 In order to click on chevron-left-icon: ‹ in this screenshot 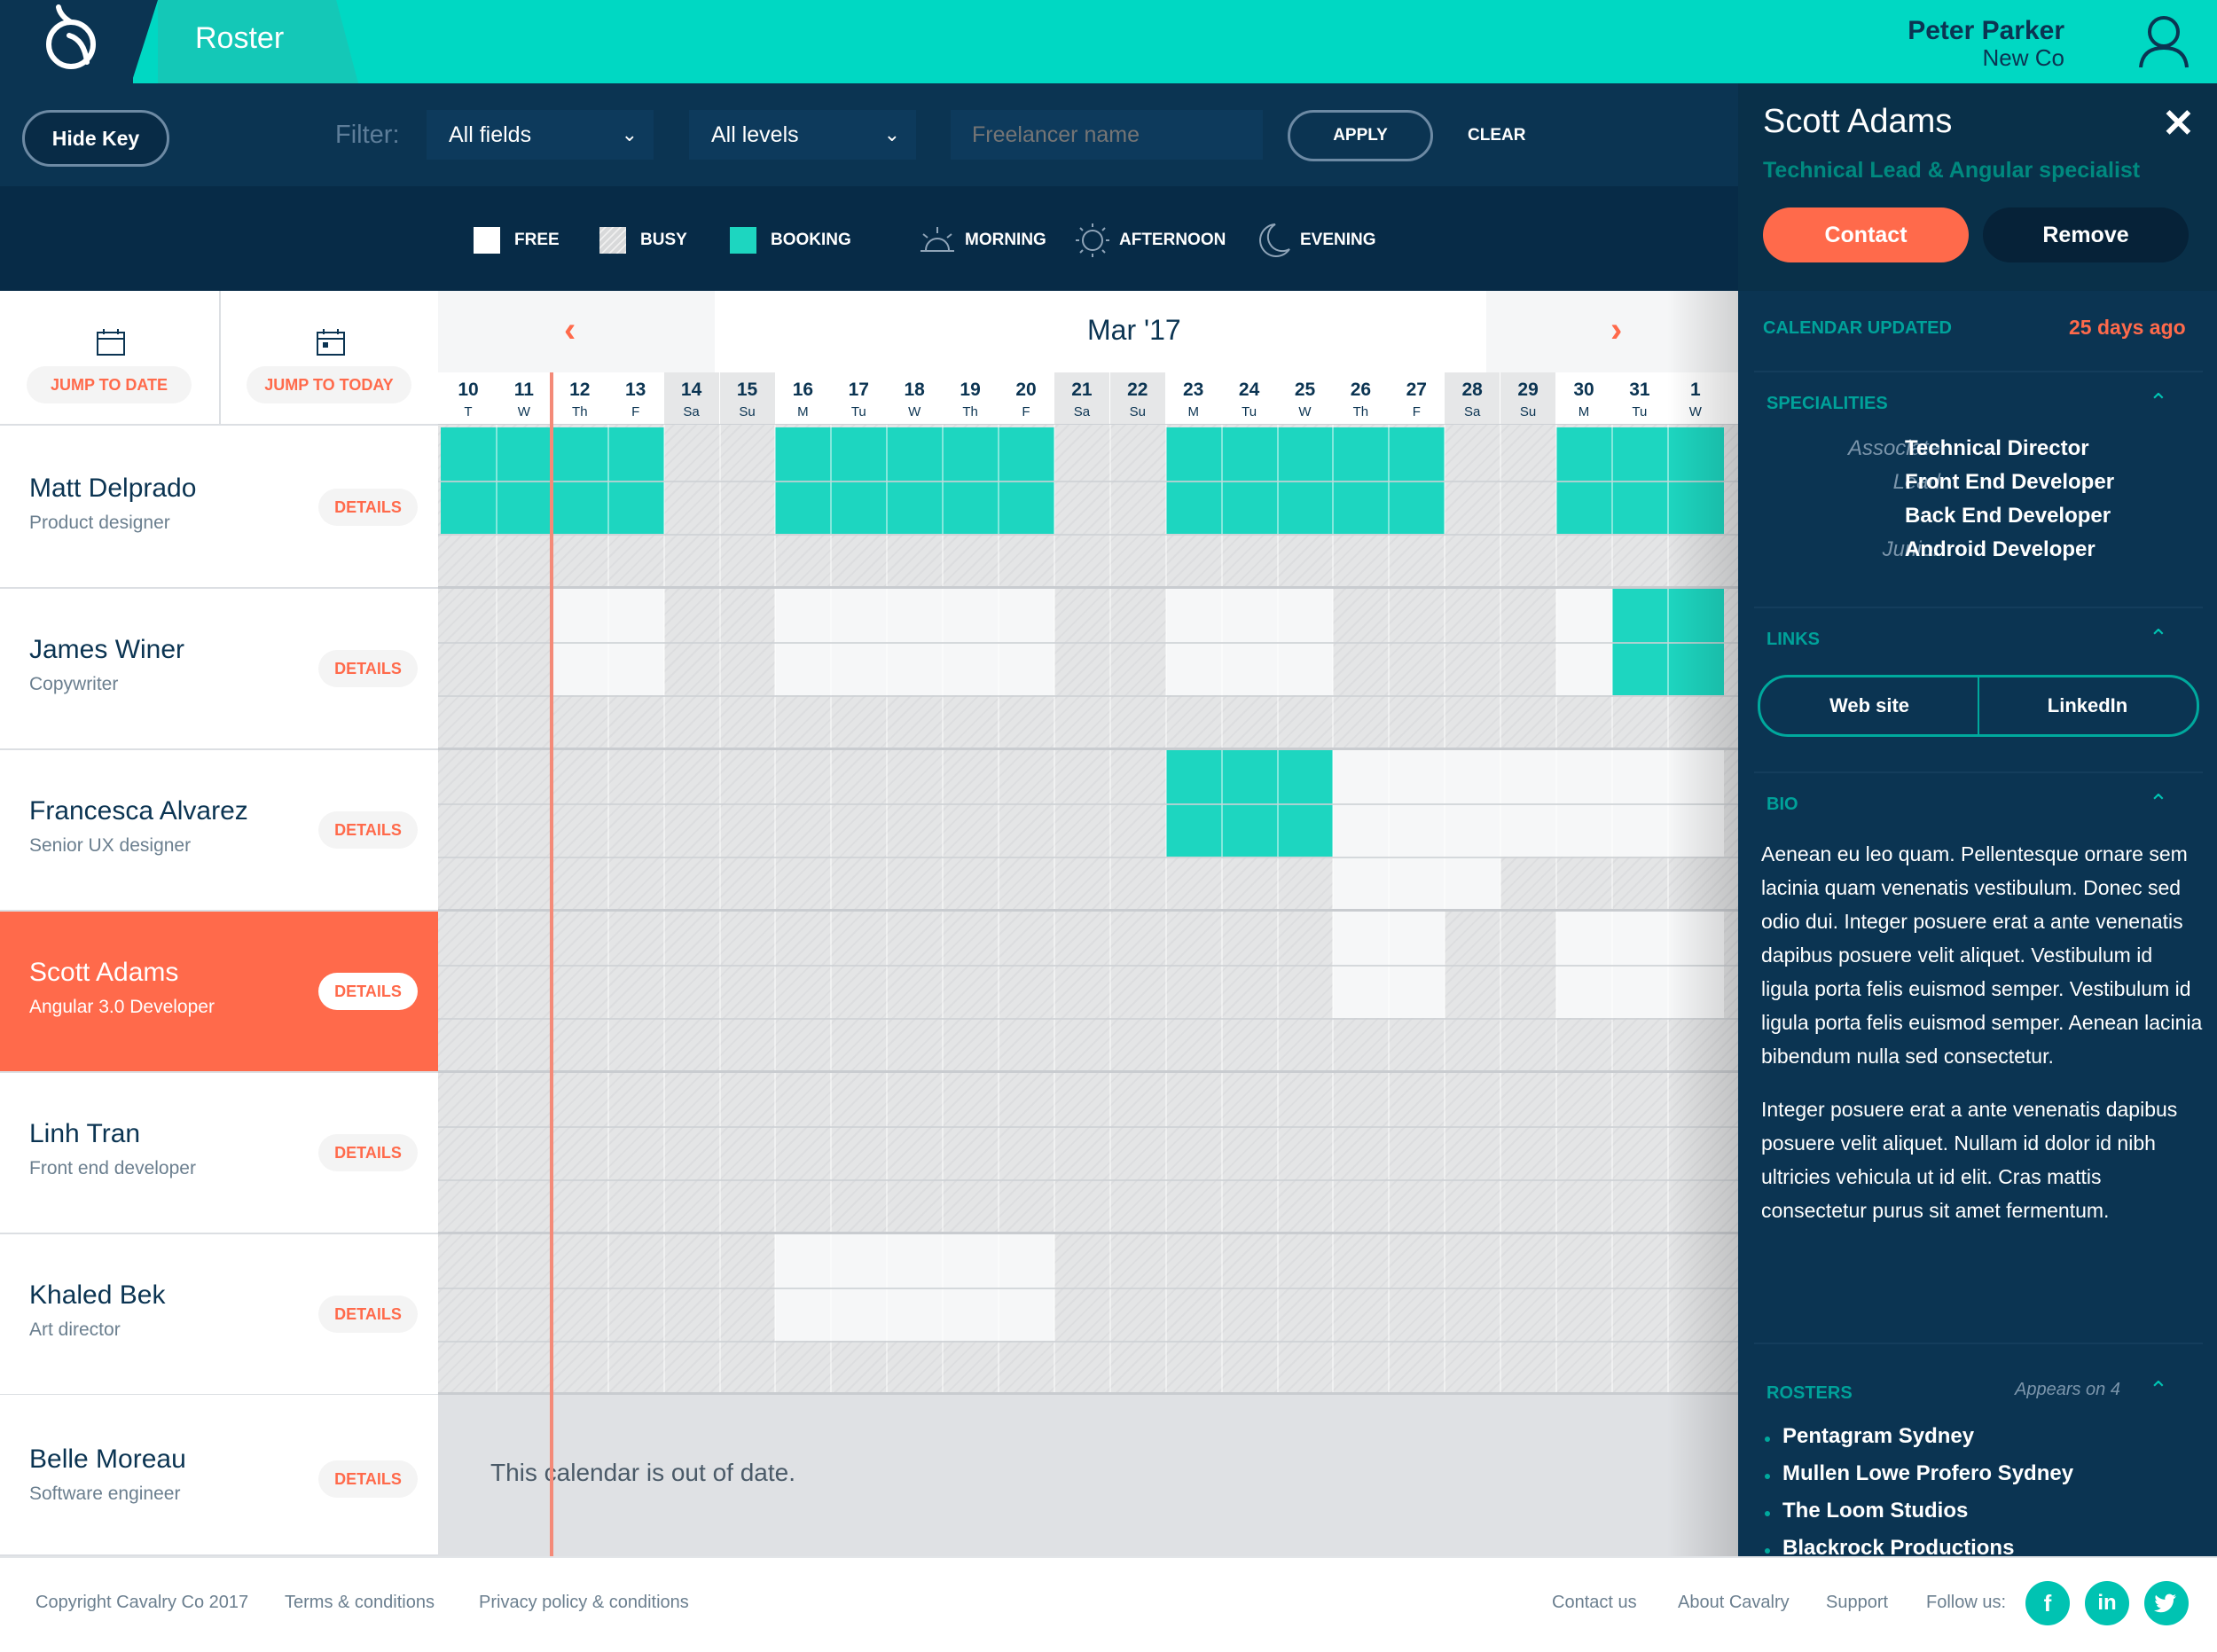, I will do `click(570, 329)`.